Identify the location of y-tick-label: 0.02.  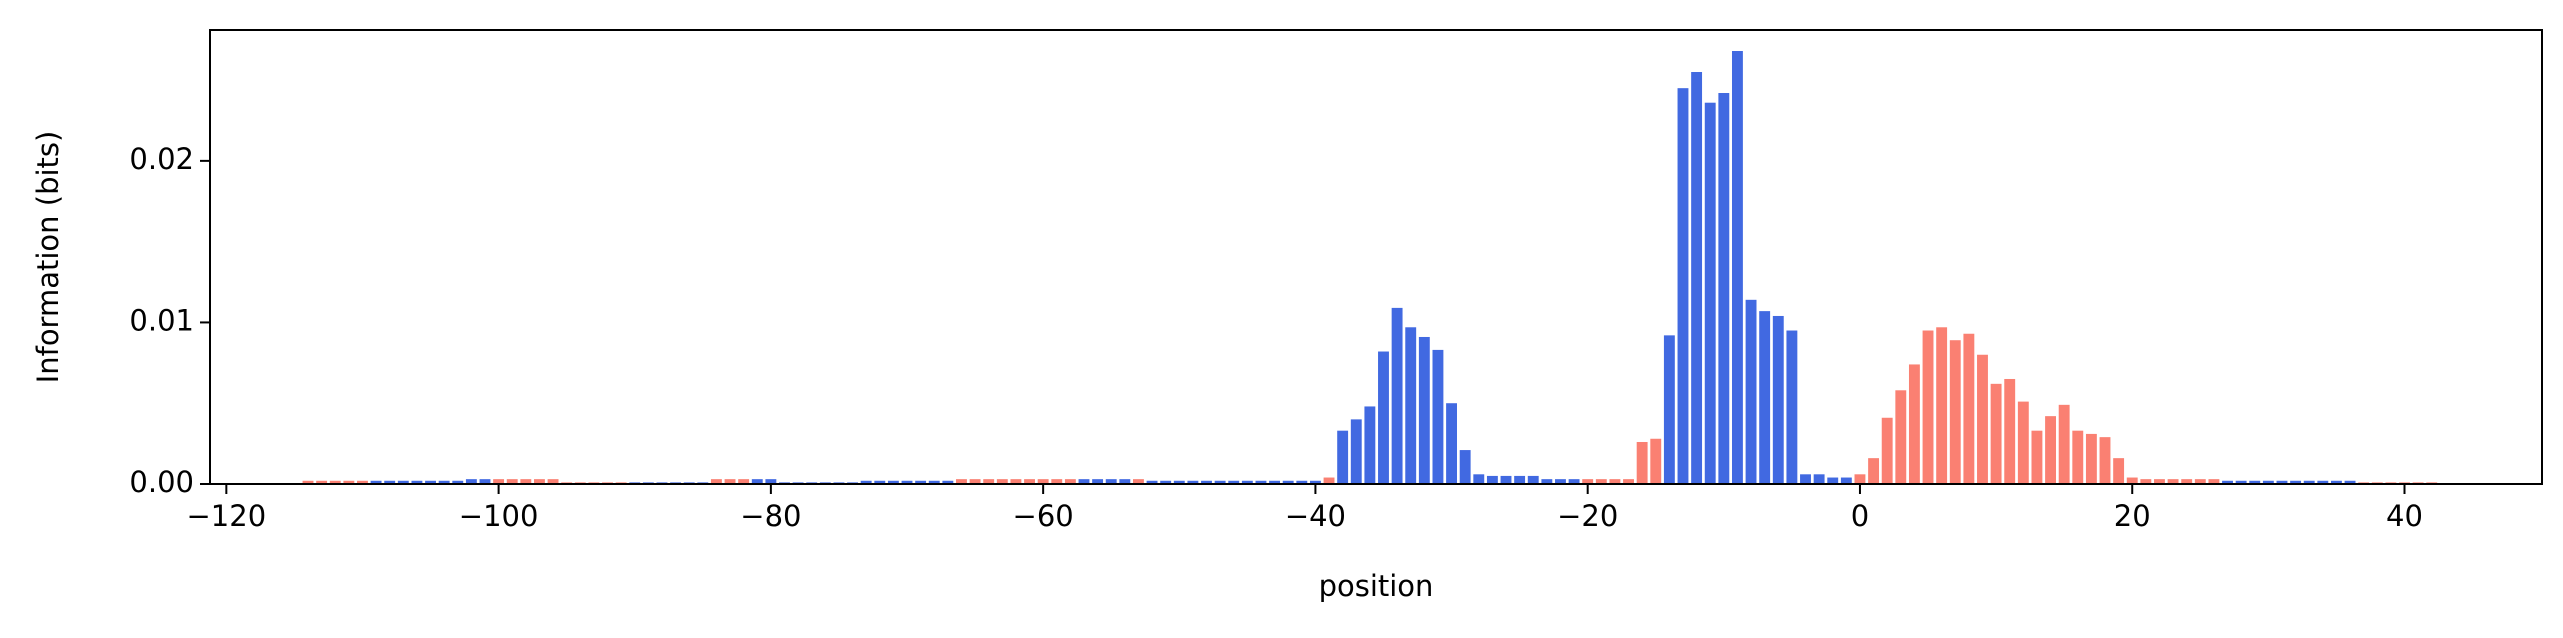
(161, 159).